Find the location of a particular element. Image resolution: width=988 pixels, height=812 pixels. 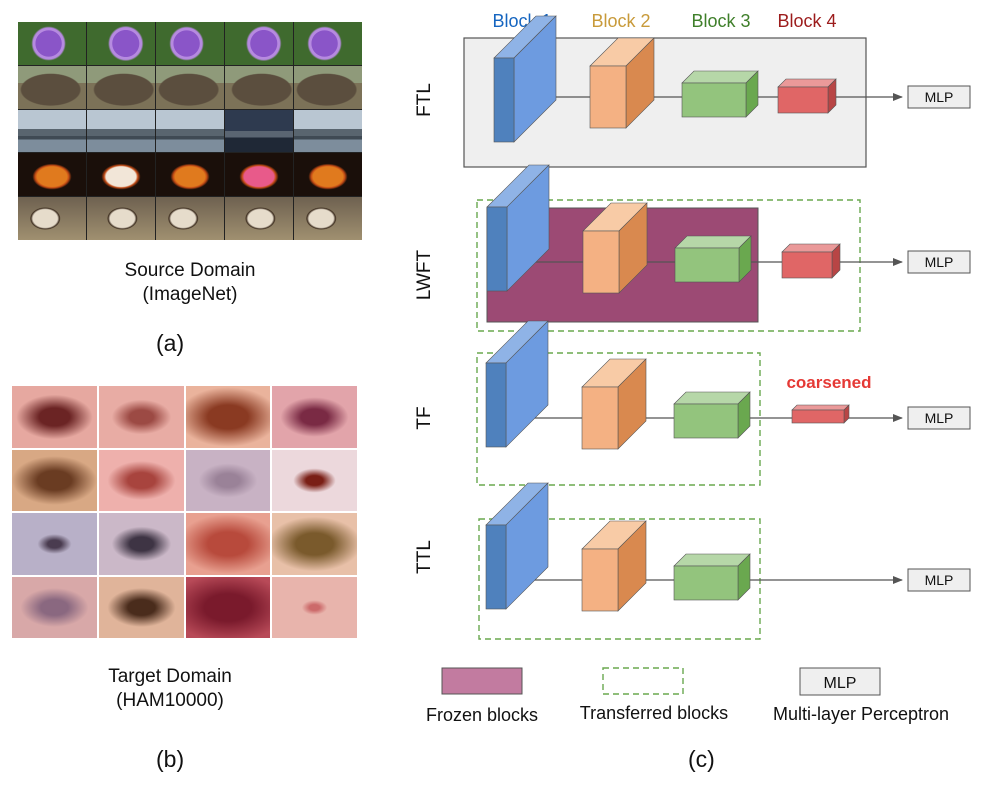

frozen-blocks-legend-label: Frozen blocks is located at coordinates (482, 715).